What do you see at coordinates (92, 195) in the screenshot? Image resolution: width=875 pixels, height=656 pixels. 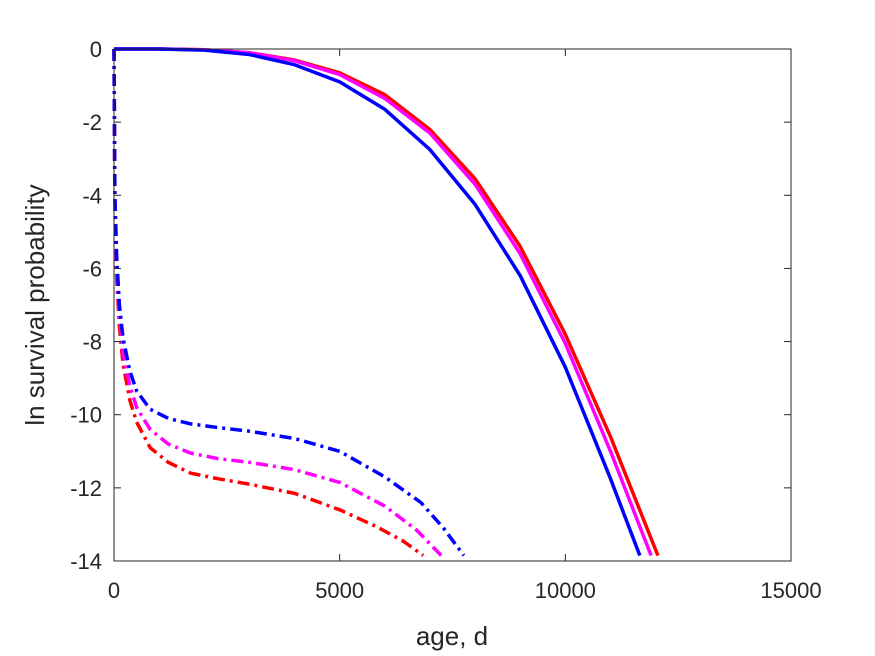 I see `y-tick-label: -4` at bounding box center [92, 195].